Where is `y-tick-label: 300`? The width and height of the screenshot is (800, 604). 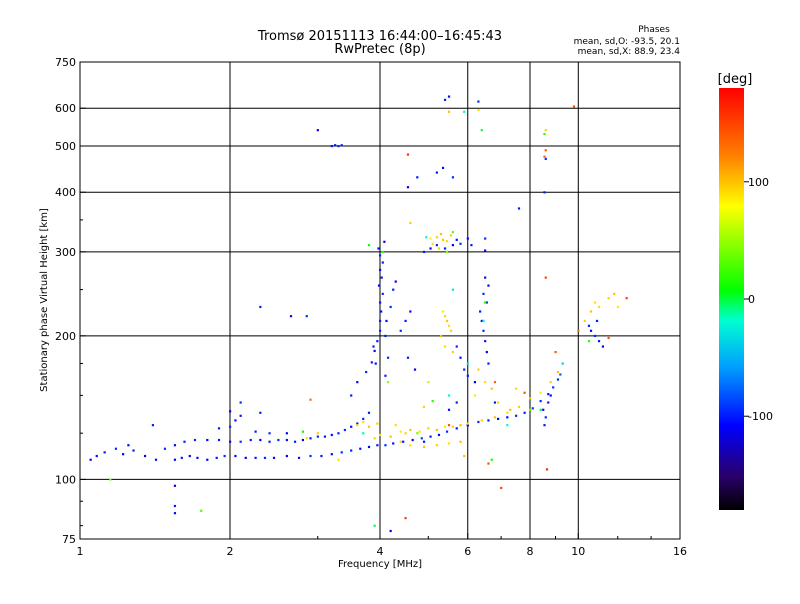
y-tick-label: 300 is located at coordinates (65, 252).